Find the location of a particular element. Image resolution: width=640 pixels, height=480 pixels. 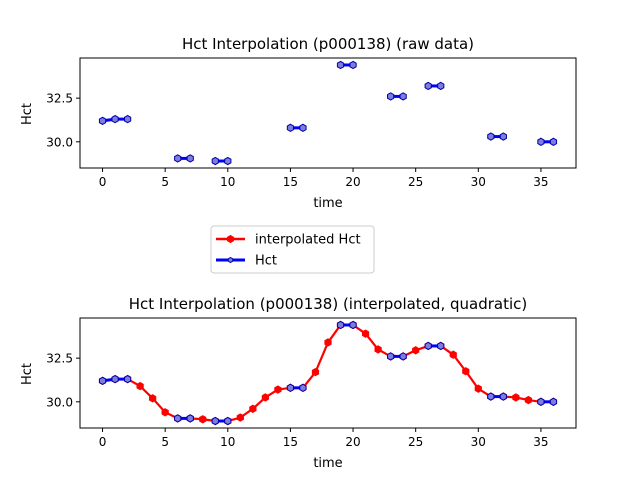

legend: interpolated Hct Hct is located at coordinates (292, 249).